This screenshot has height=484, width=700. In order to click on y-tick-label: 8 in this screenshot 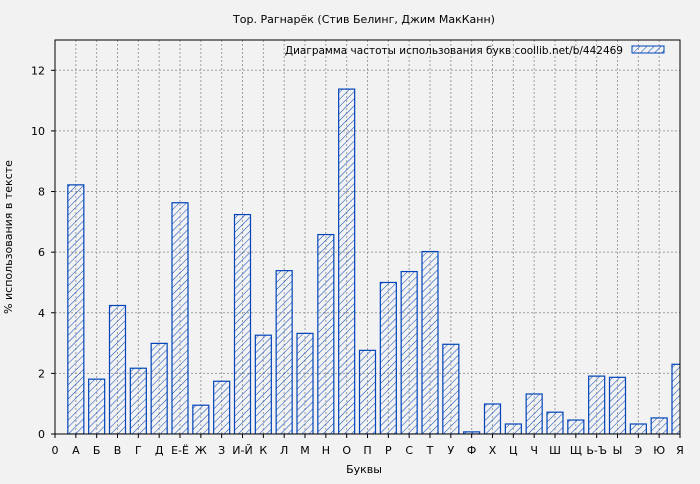, I will do `click(41, 192)`.